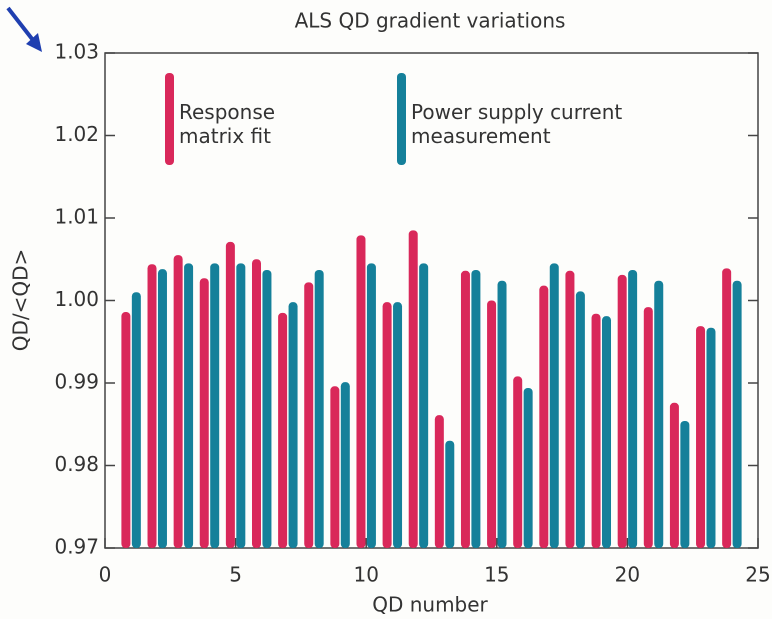 This screenshot has width=772, height=619. Describe the element at coordinates (76, 52) in the screenshot. I see `y-tick-label: 1.03` at that location.